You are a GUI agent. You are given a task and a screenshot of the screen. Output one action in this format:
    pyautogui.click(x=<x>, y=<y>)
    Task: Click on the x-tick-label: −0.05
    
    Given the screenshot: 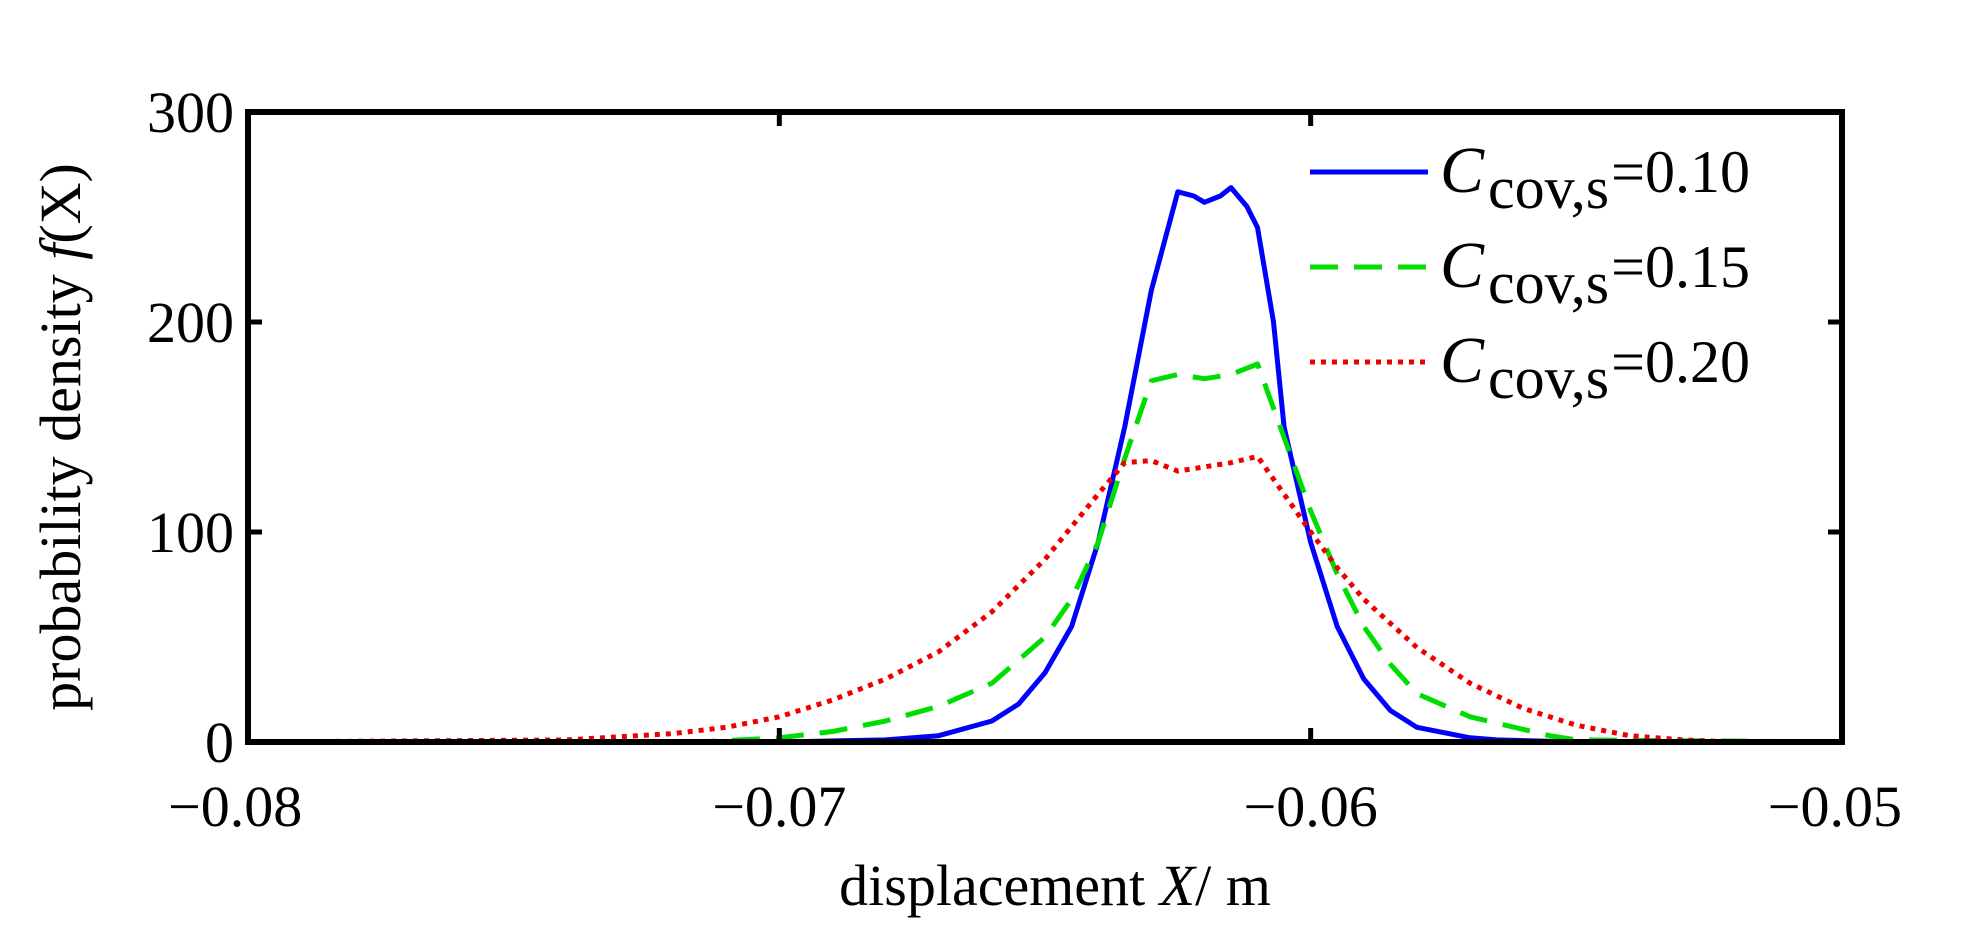 What is the action you would take?
    pyautogui.click(x=1835, y=806)
    